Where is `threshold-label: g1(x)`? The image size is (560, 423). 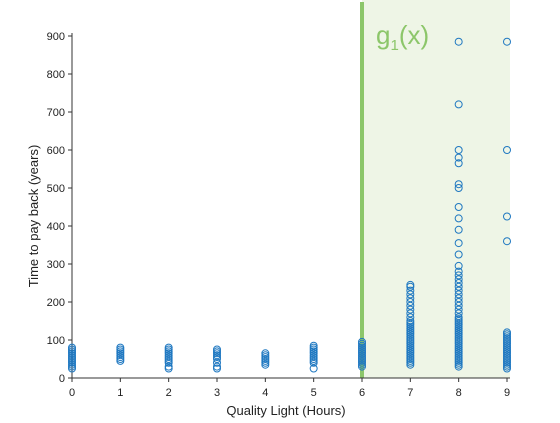
threshold-label: g1(x) is located at coordinates (402, 37).